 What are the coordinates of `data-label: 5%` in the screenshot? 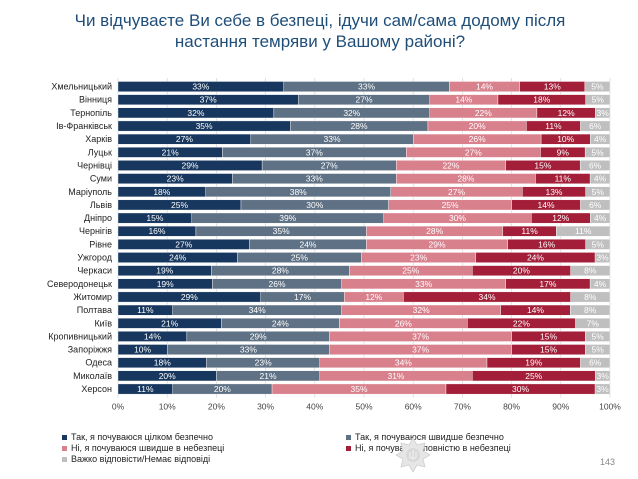 It's located at (598, 350).